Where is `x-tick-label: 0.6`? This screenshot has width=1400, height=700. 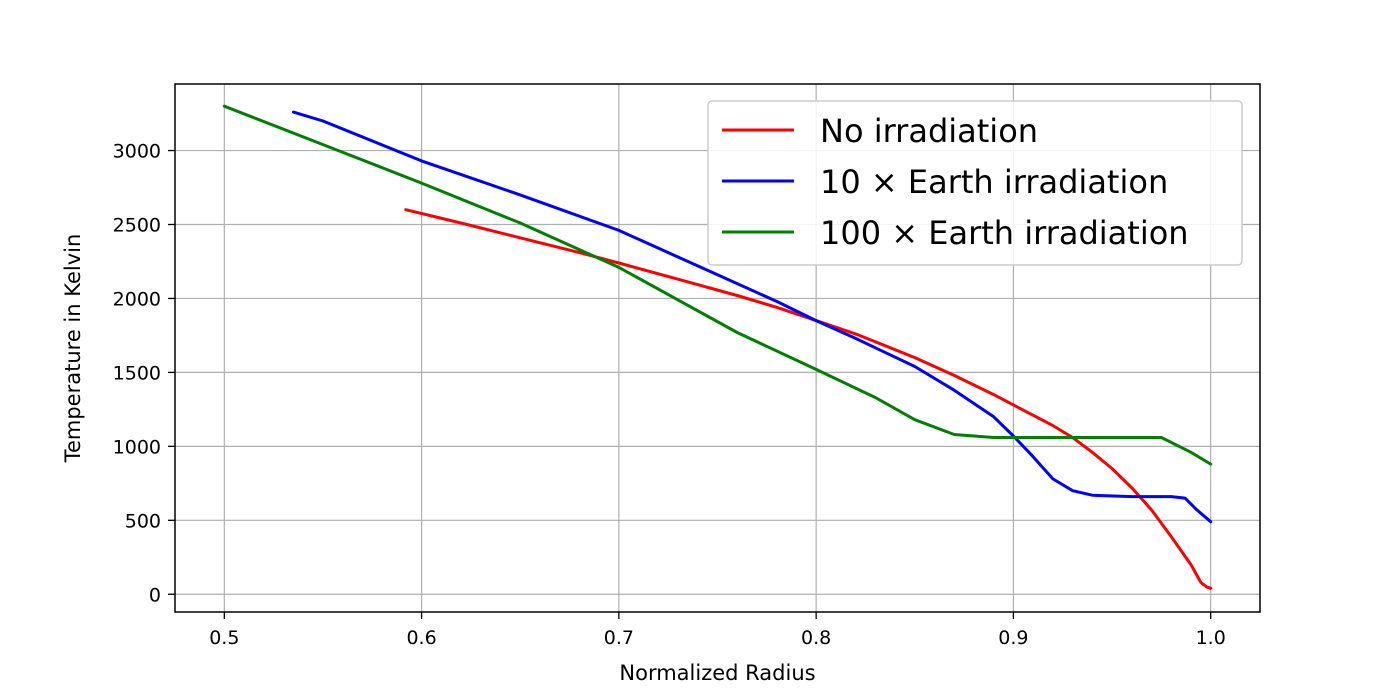 x-tick-label: 0.6 is located at coordinates (421, 638).